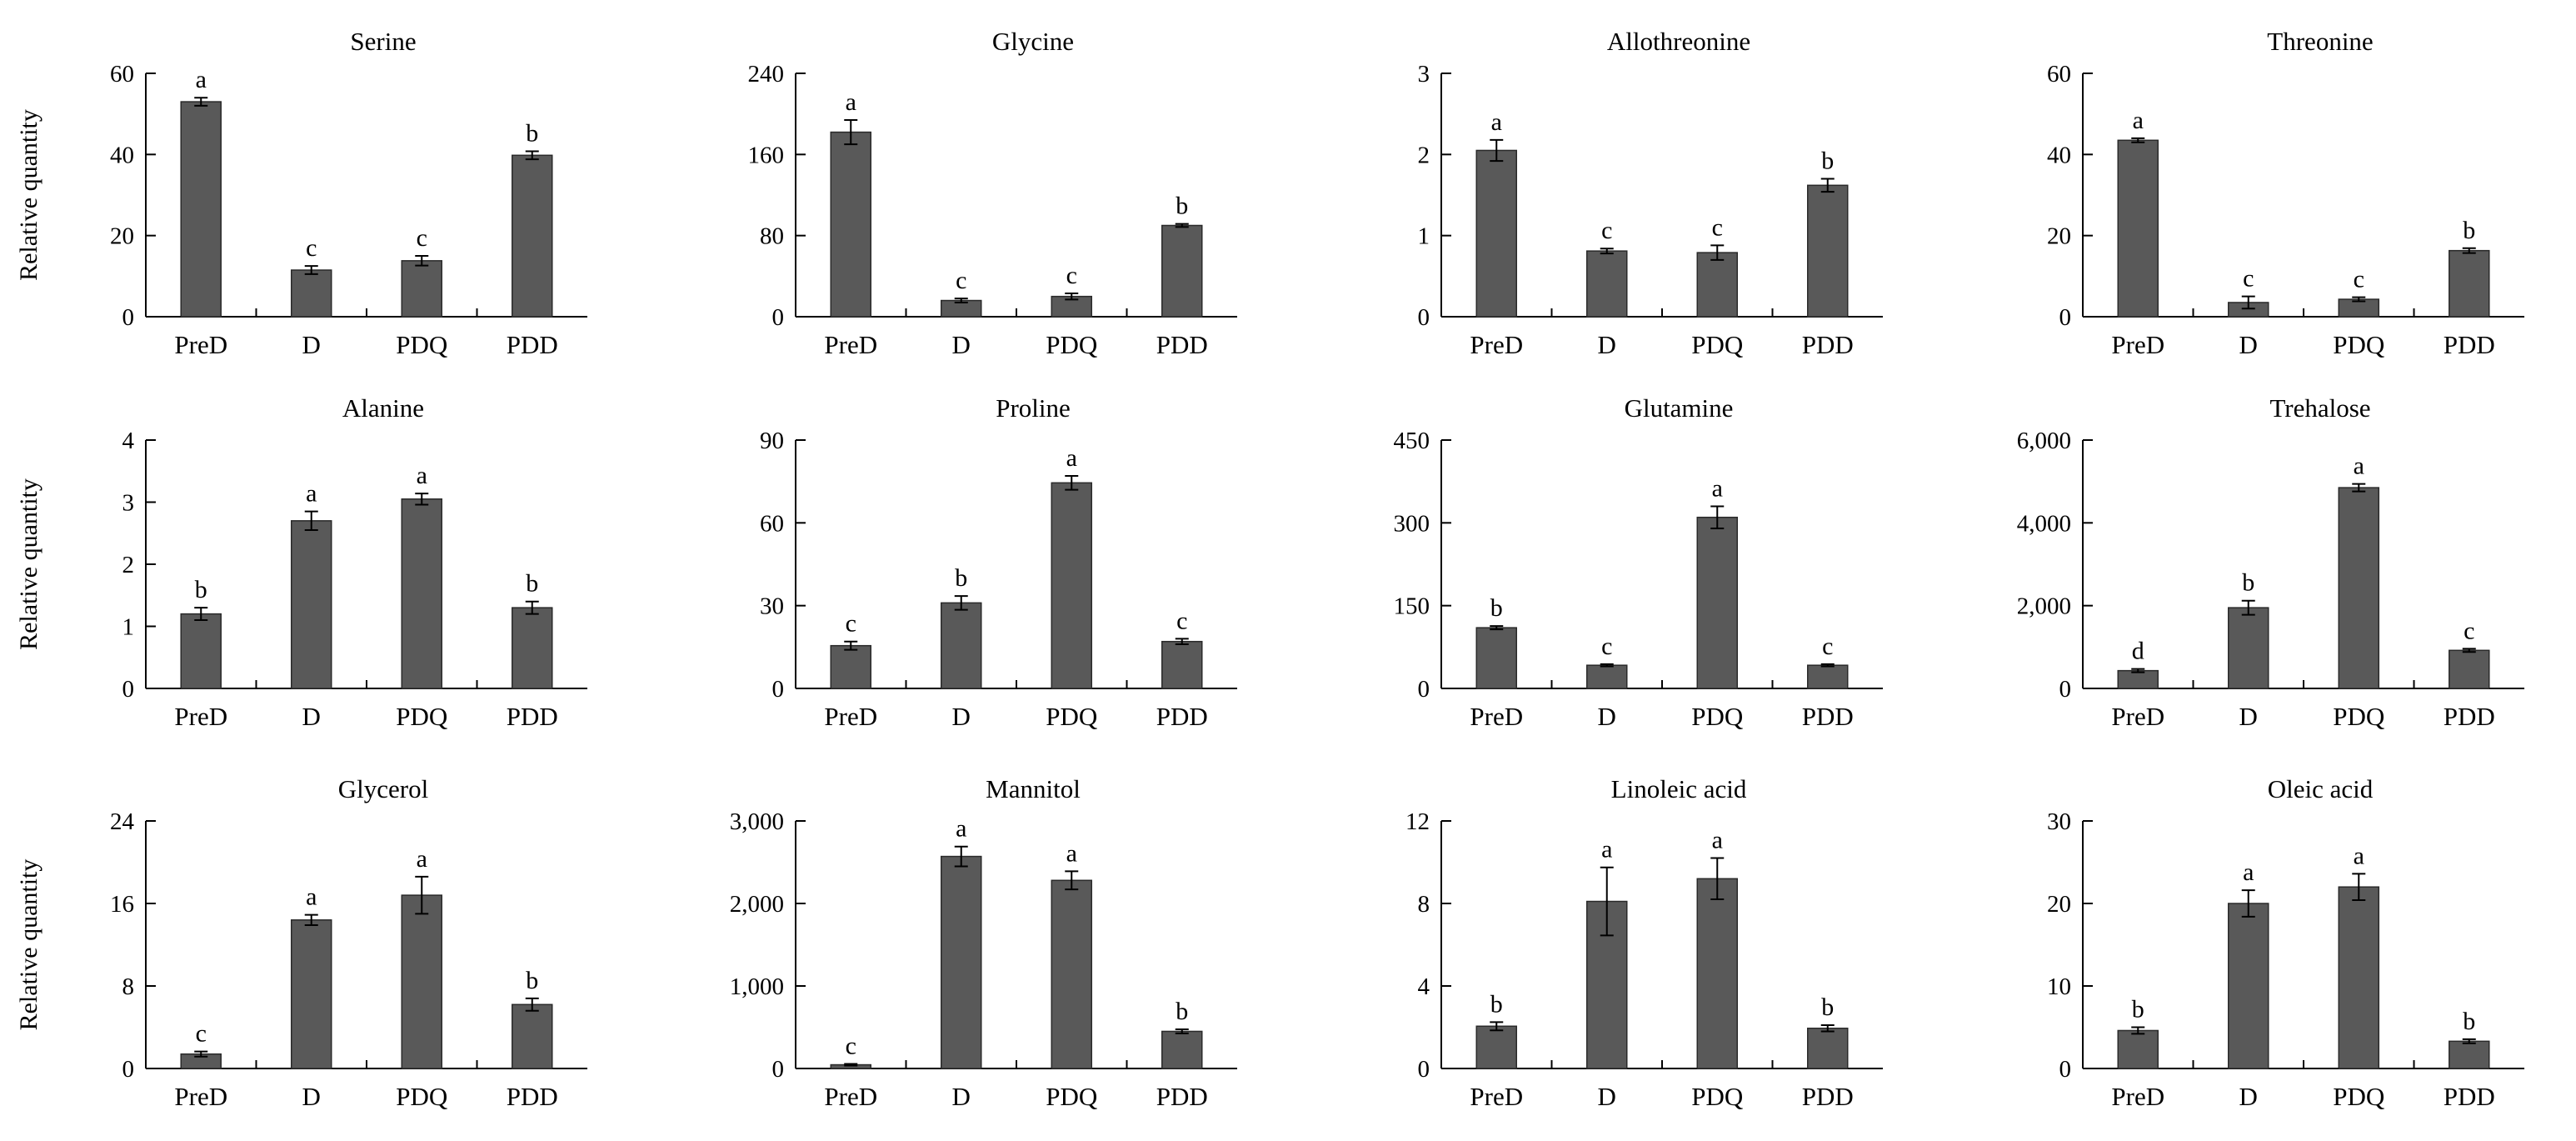 The height and width of the screenshot is (1141, 2576). I want to click on panel-3-y-tick-label: 20, so click(2059, 236).